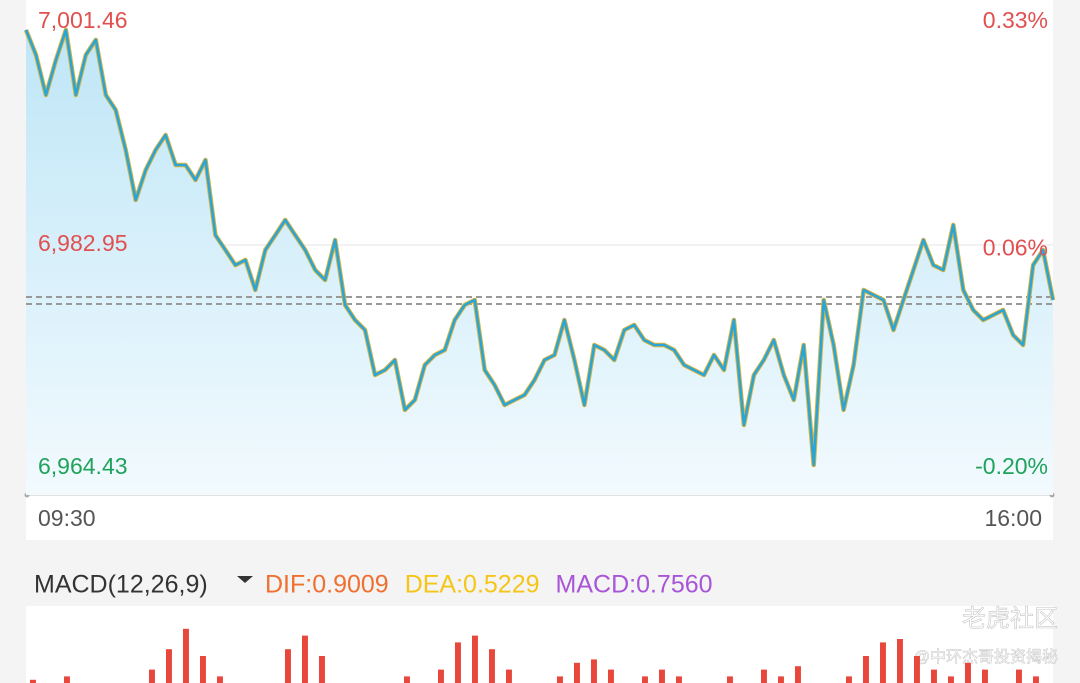 Image resolution: width=1080 pixels, height=683 pixels. What do you see at coordinates (1011, 466) in the screenshot?
I see `y2-tick-label: -0.20%` at bounding box center [1011, 466].